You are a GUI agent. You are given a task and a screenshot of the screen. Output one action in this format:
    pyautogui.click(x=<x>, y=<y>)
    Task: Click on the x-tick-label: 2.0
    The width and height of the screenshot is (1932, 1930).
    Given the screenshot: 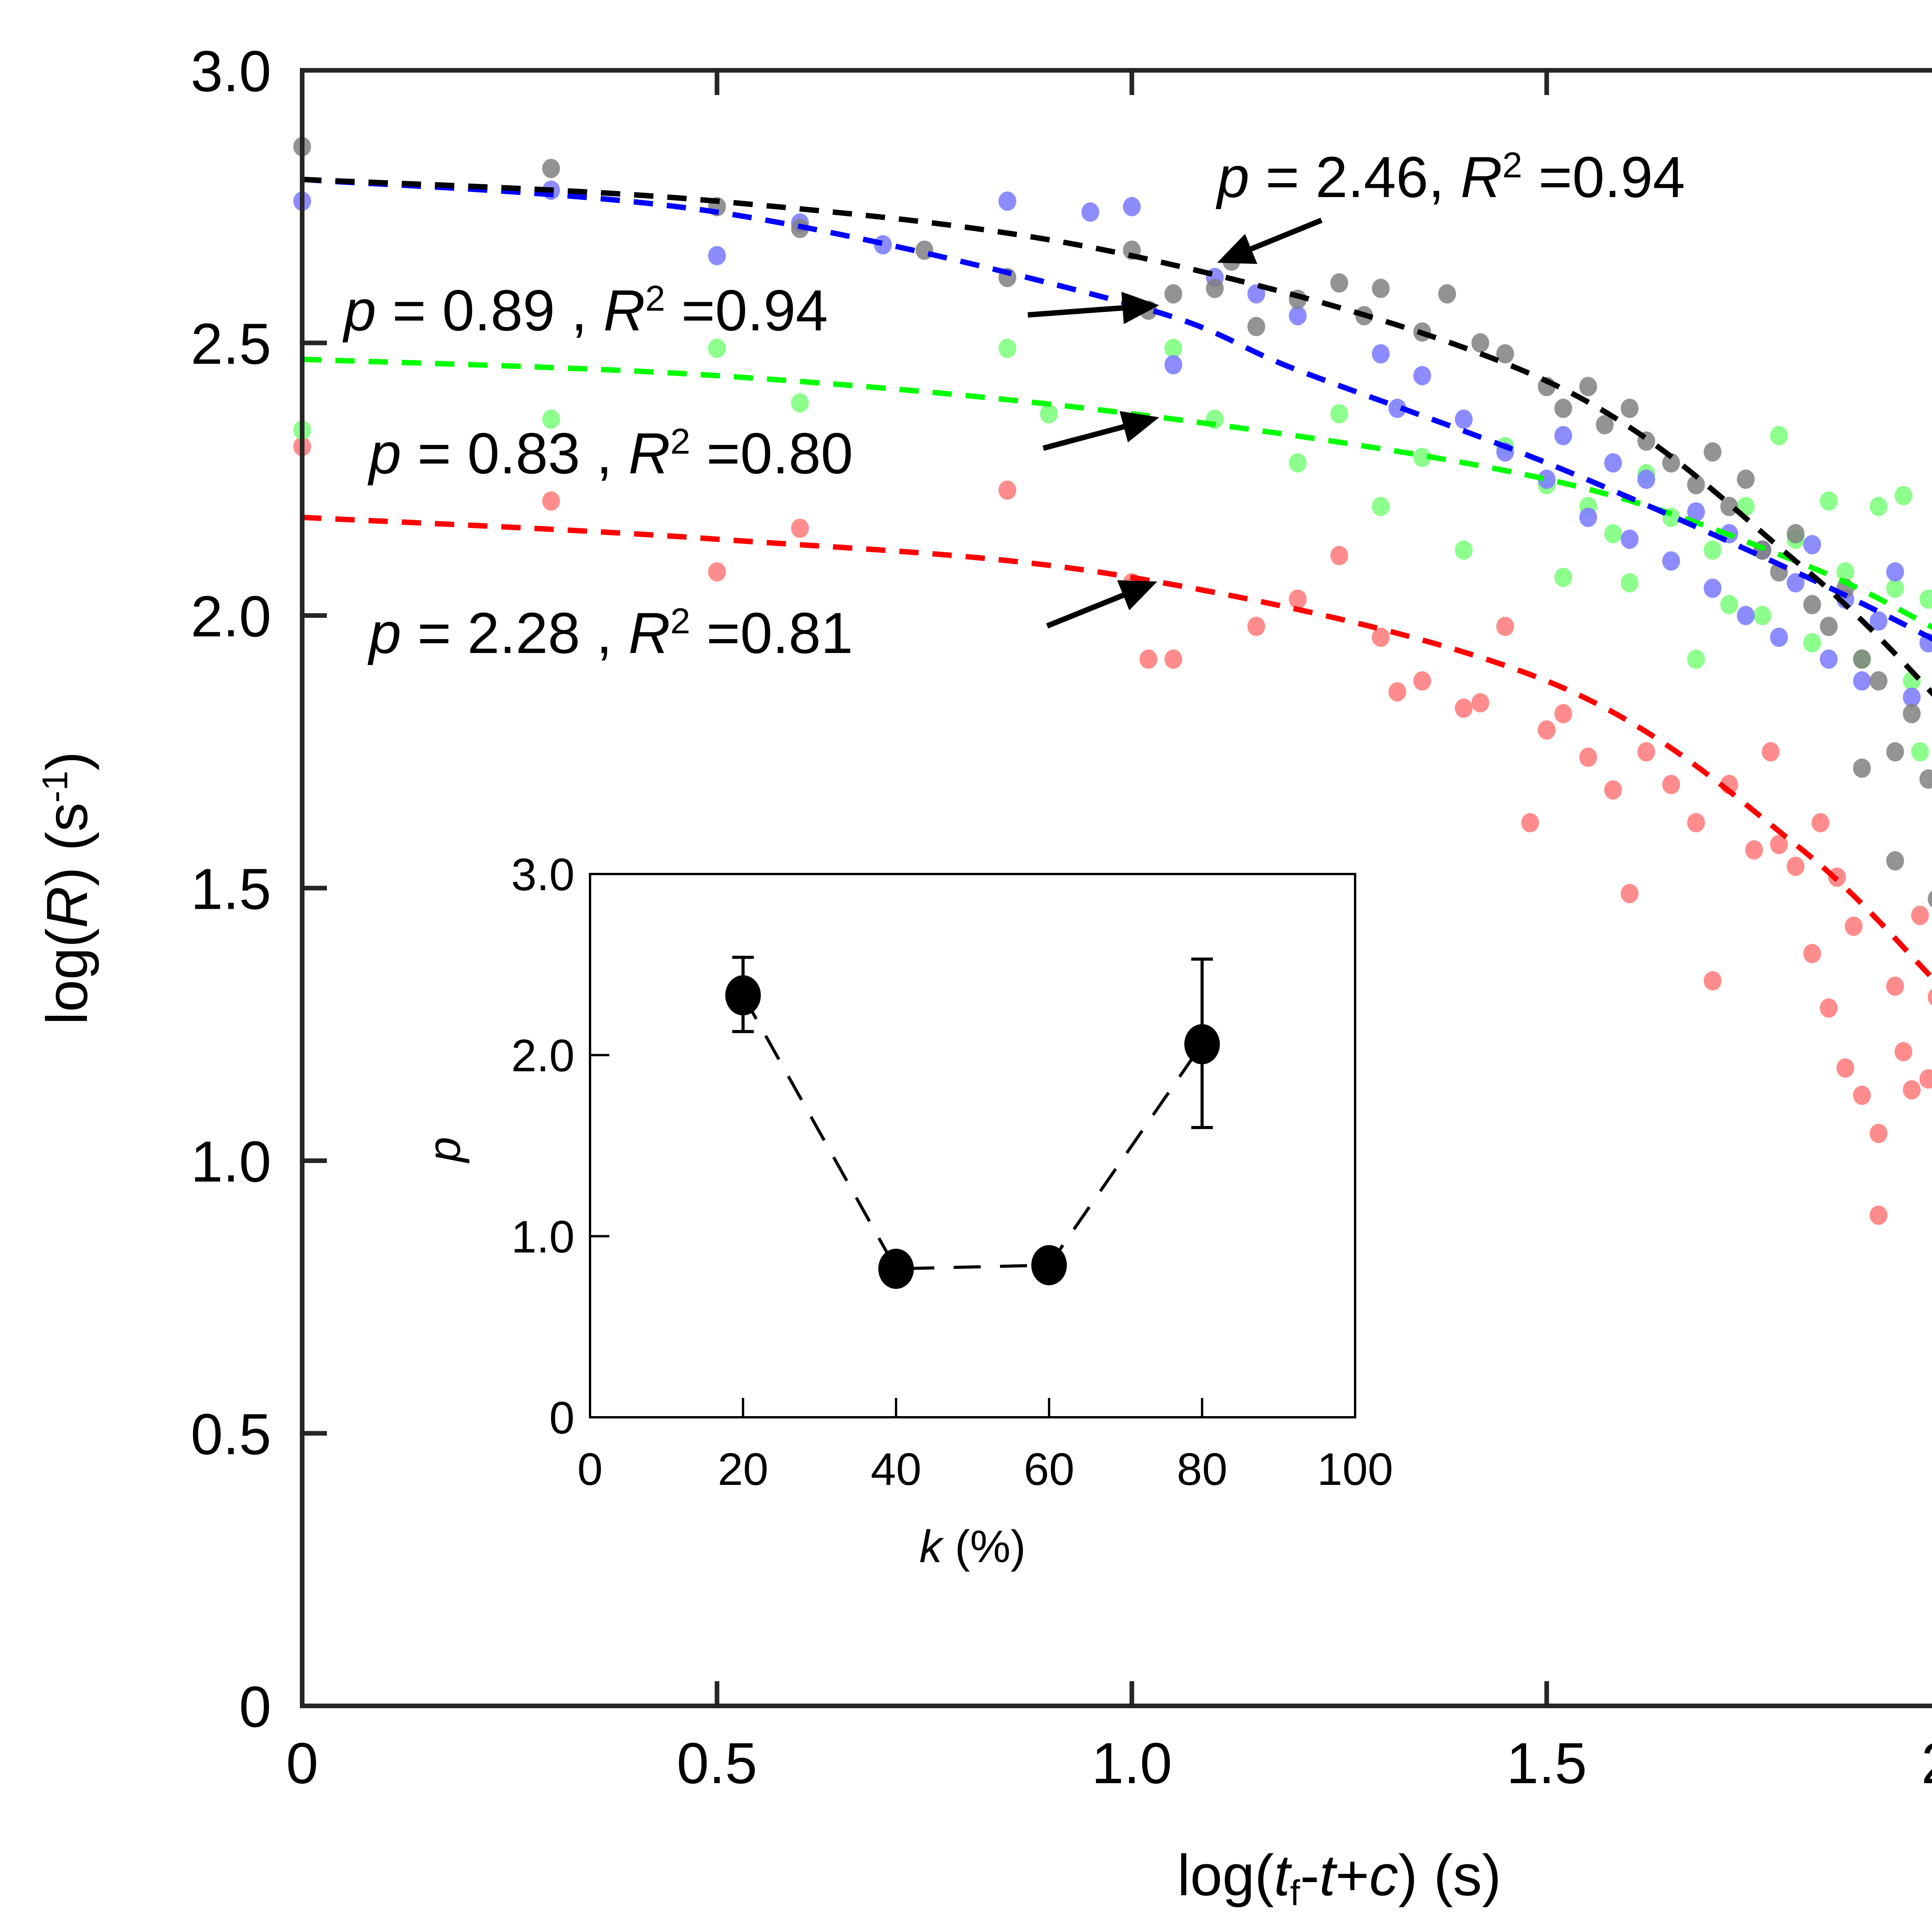 What is the action you would take?
    pyautogui.click(x=1927, y=1763)
    